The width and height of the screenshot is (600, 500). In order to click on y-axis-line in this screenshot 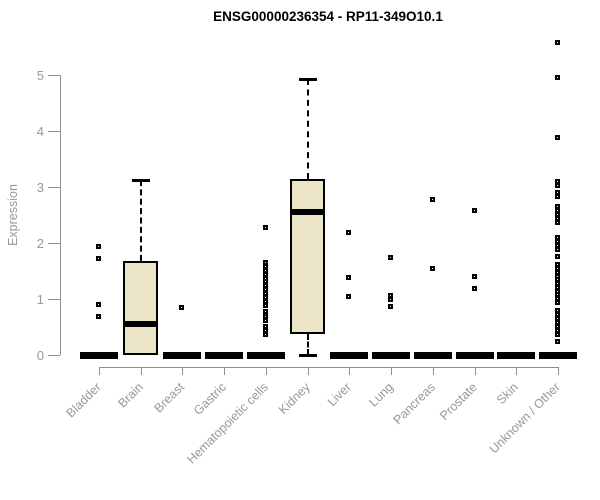, I will do `click(60, 215)`.